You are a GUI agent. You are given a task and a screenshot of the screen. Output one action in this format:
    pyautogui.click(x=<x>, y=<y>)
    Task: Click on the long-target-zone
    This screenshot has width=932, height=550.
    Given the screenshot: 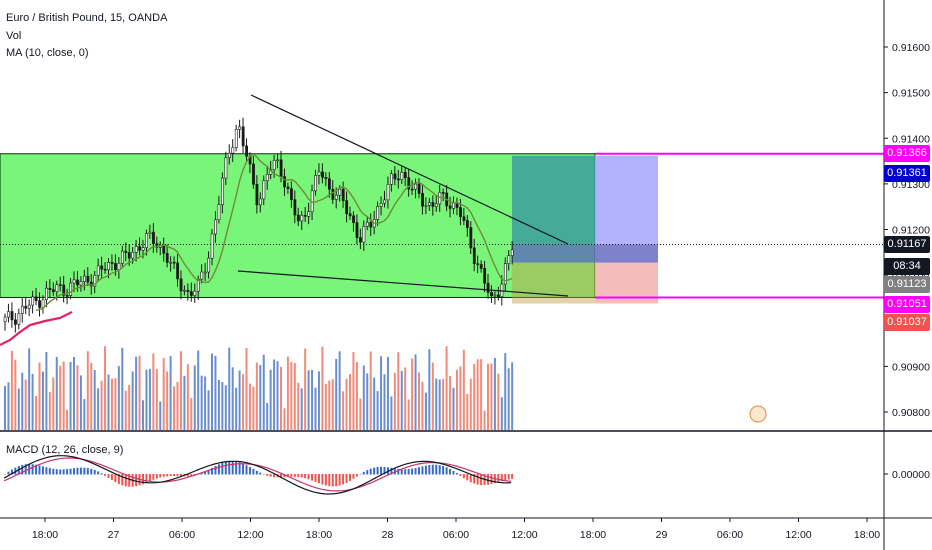 What is the action you would take?
    pyautogui.click(x=553, y=200)
    